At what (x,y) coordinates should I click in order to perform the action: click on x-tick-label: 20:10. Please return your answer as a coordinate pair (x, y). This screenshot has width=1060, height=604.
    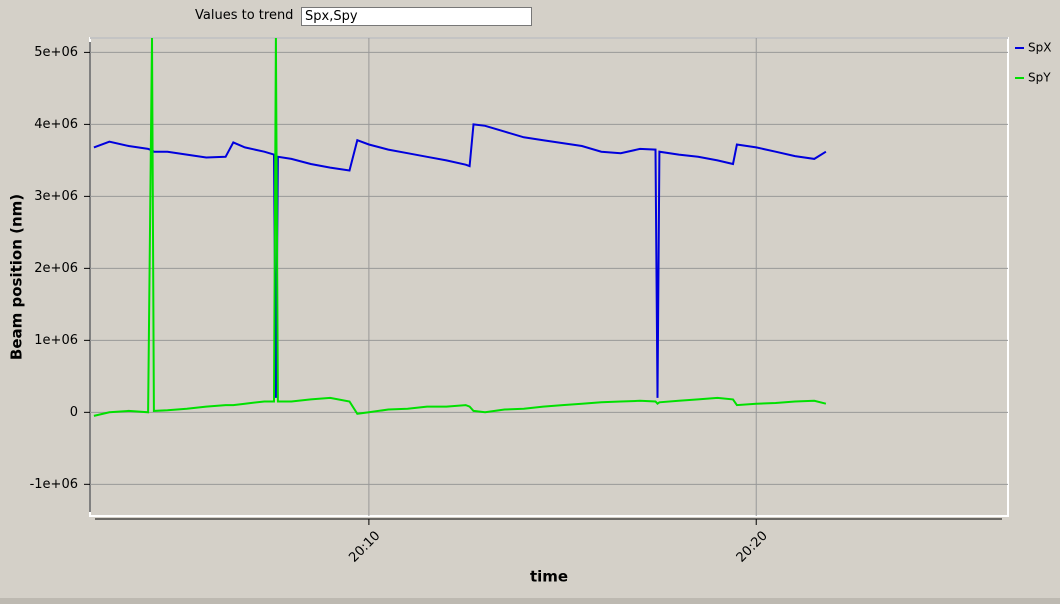
    Looking at the image, I should click on (364, 546).